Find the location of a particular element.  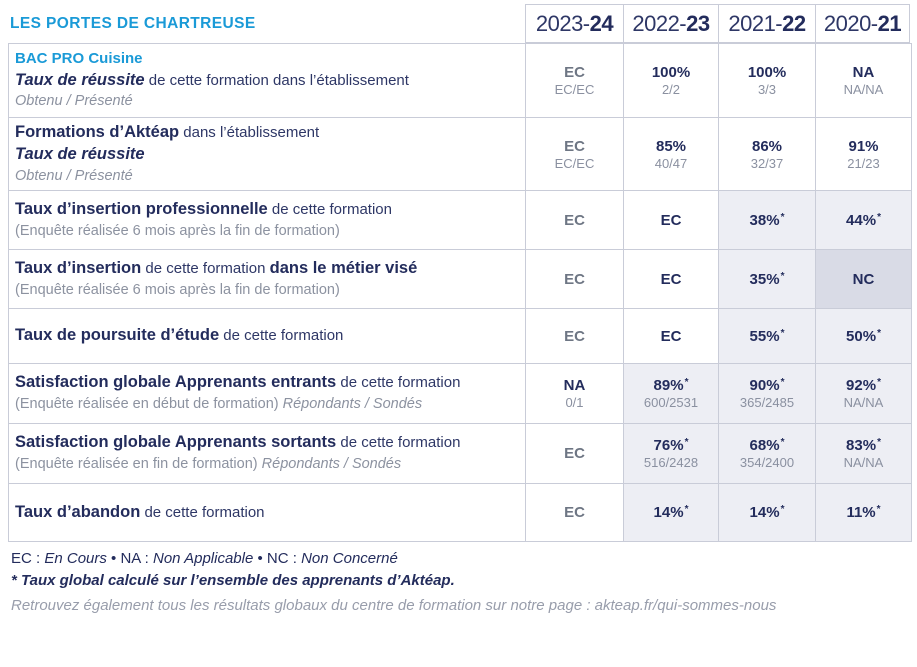

text-segment: BAC PRO Cuisine is located at coordinates (79, 58).